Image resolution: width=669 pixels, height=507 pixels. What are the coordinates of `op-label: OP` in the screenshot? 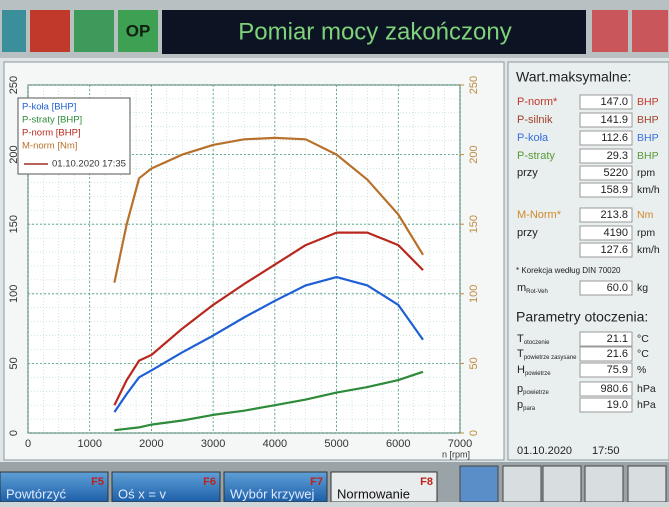 It's located at (138, 30).